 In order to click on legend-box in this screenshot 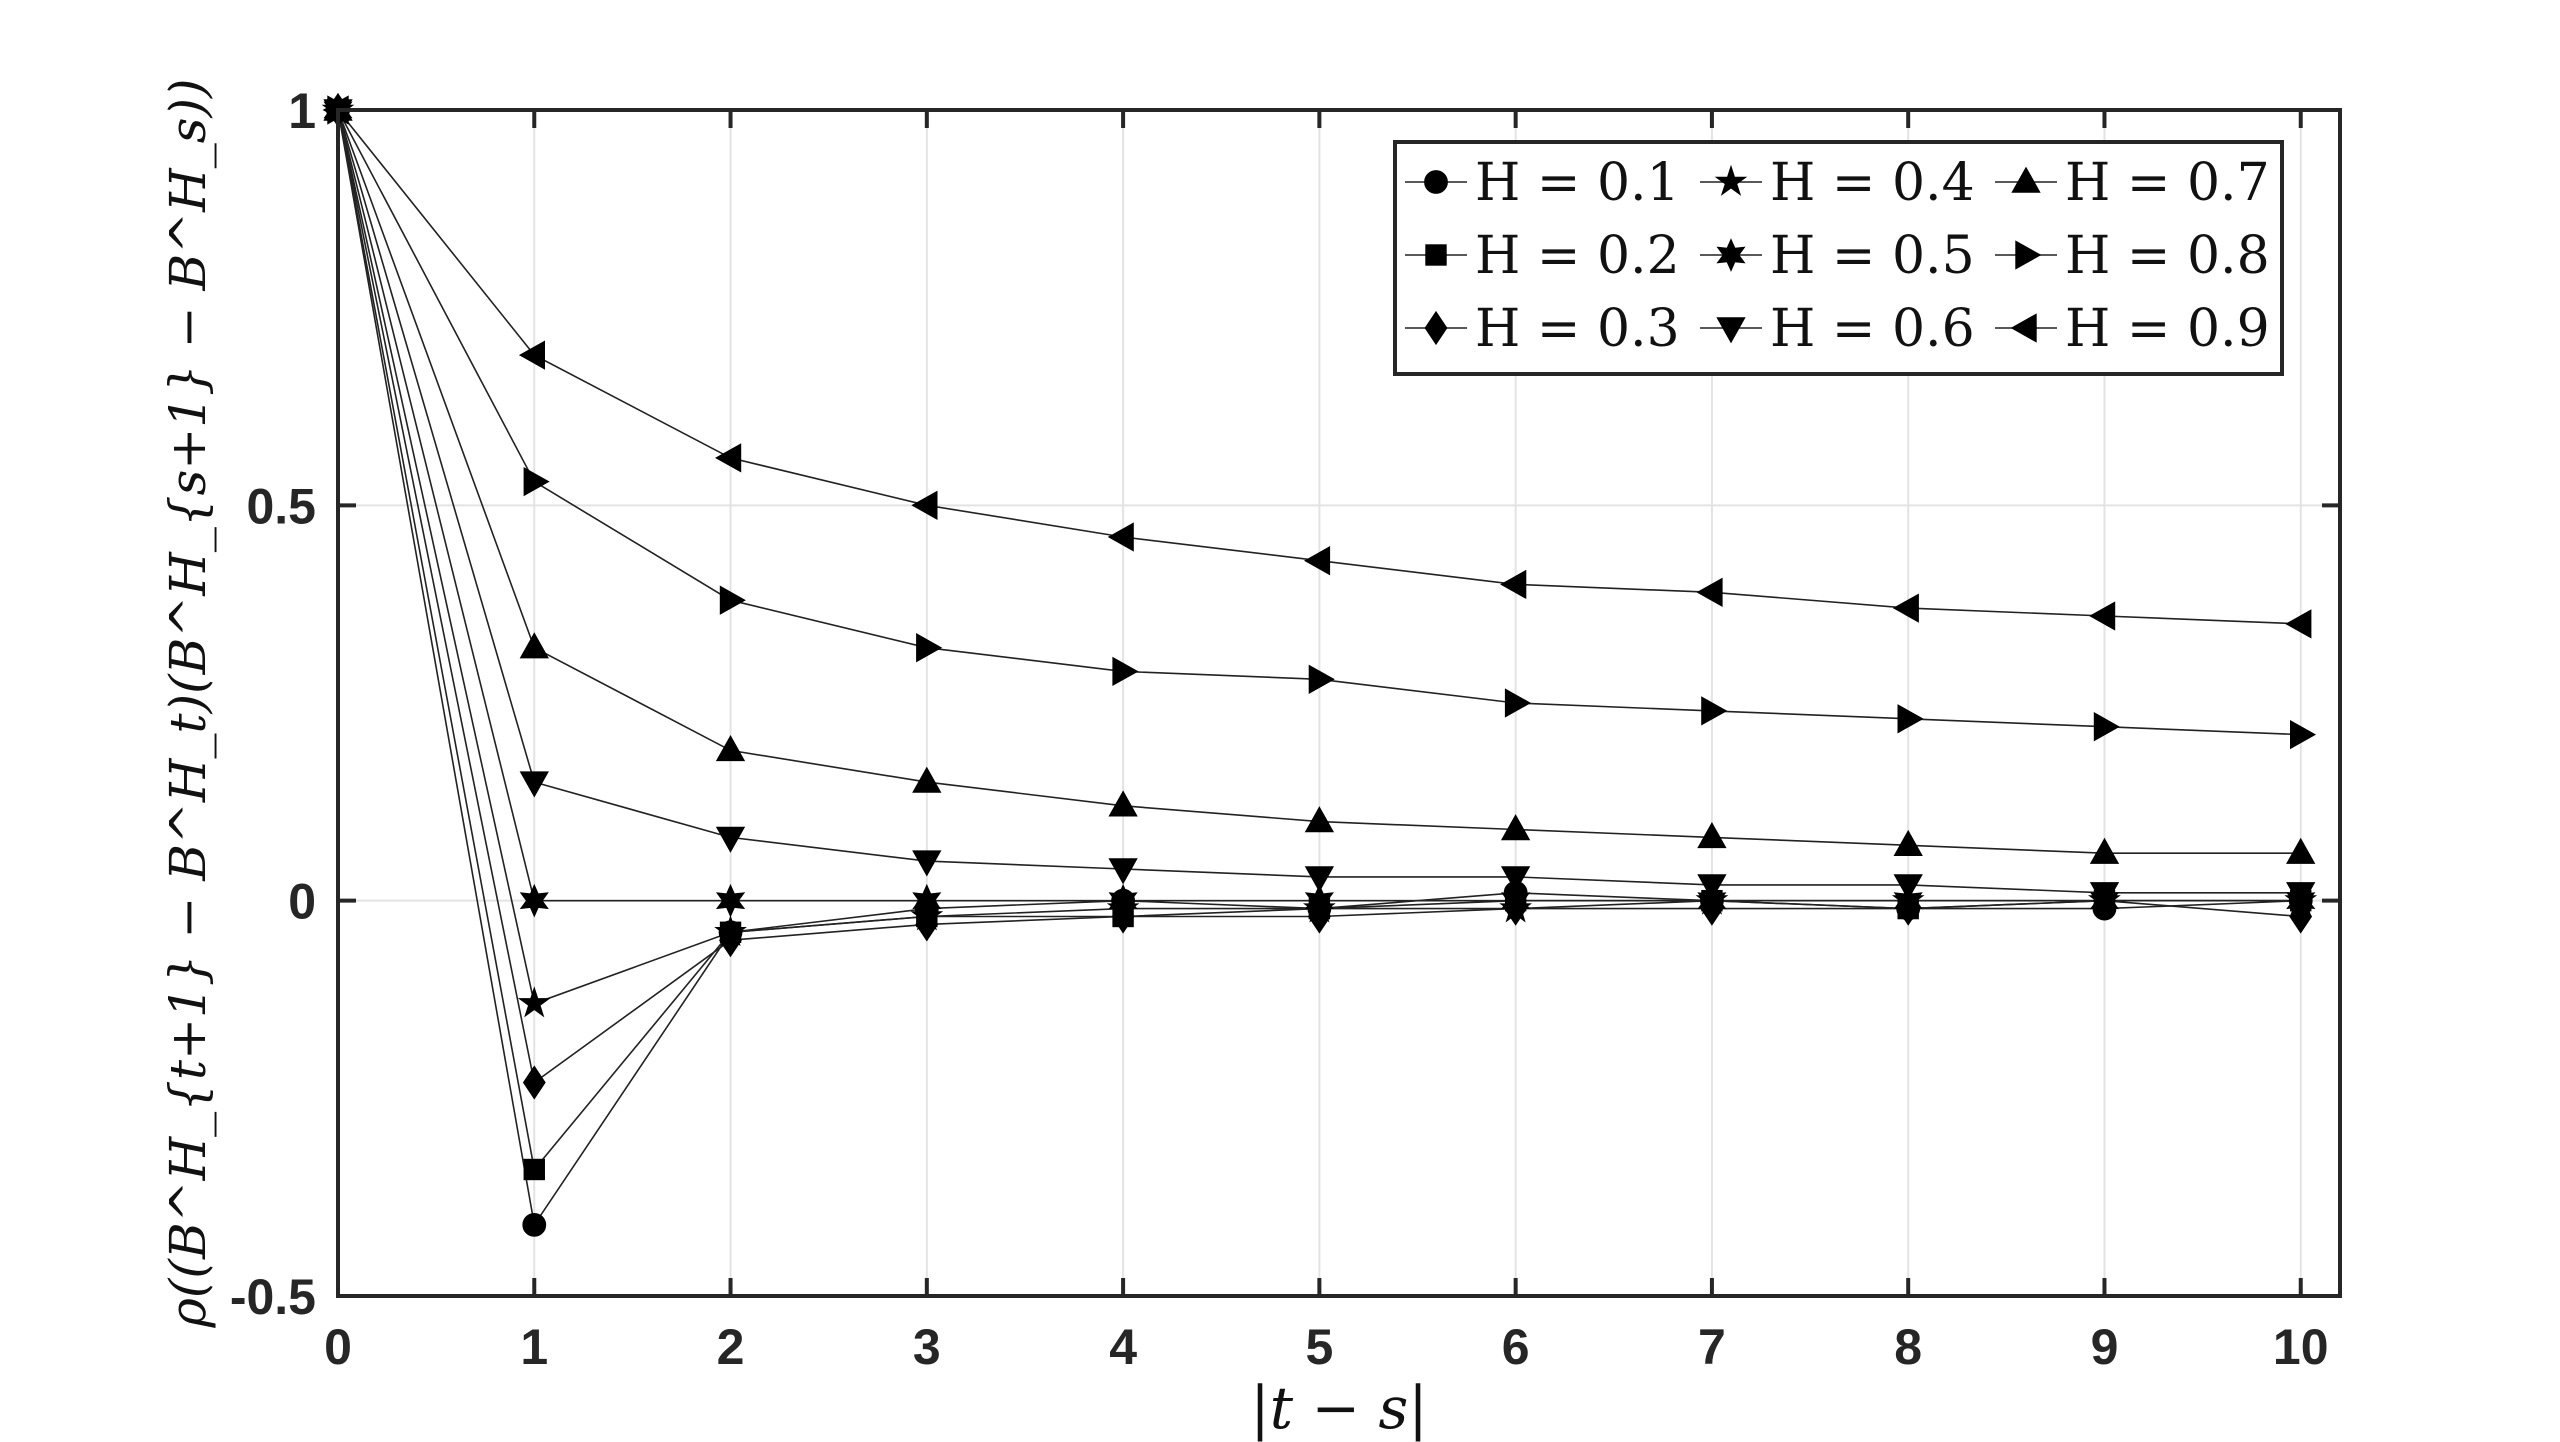, I will do `click(1838, 258)`.